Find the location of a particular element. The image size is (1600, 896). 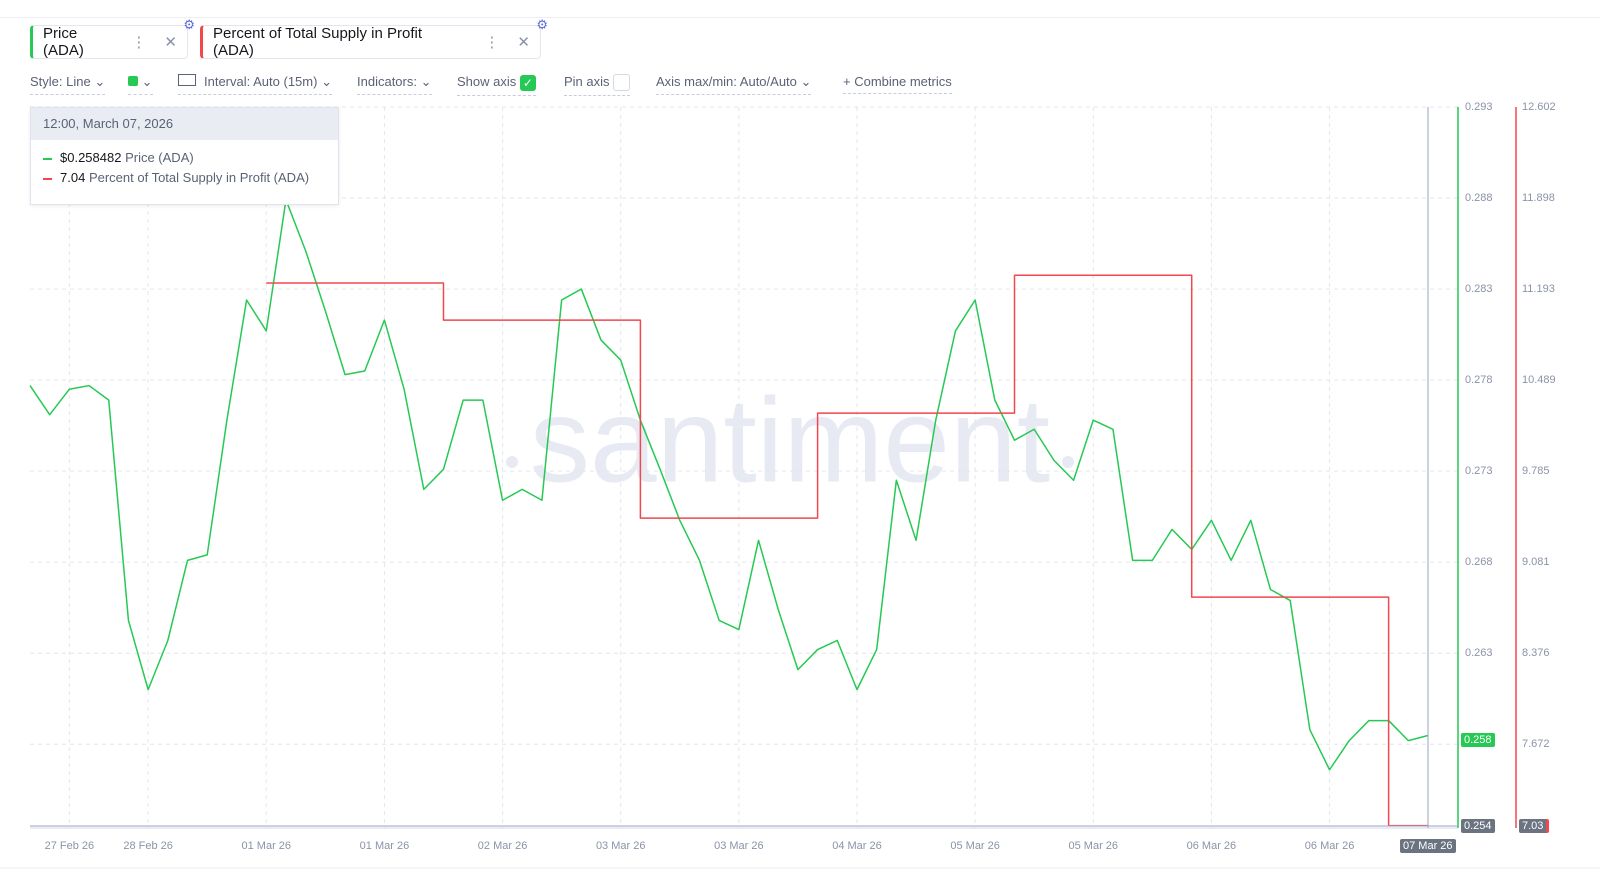

tooltip-value: $0.258482 is located at coordinates (91, 157).